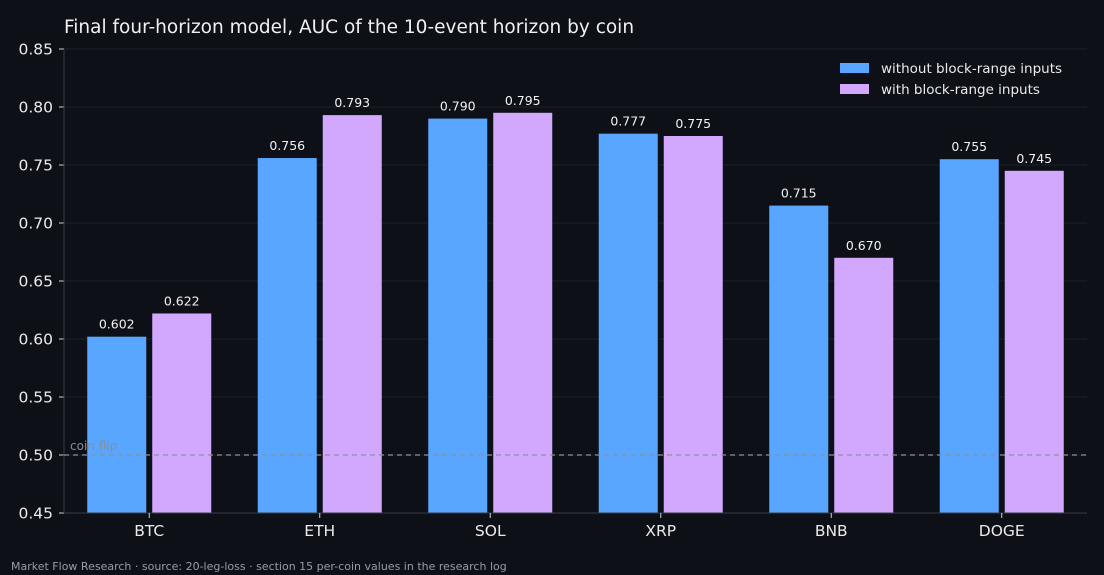 The height and width of the screenshot is (575, 1104). What do you see at coordinates (799, 359) in the screenshot?
I see `bar-bnb-without` at bounding box center [799, 359].